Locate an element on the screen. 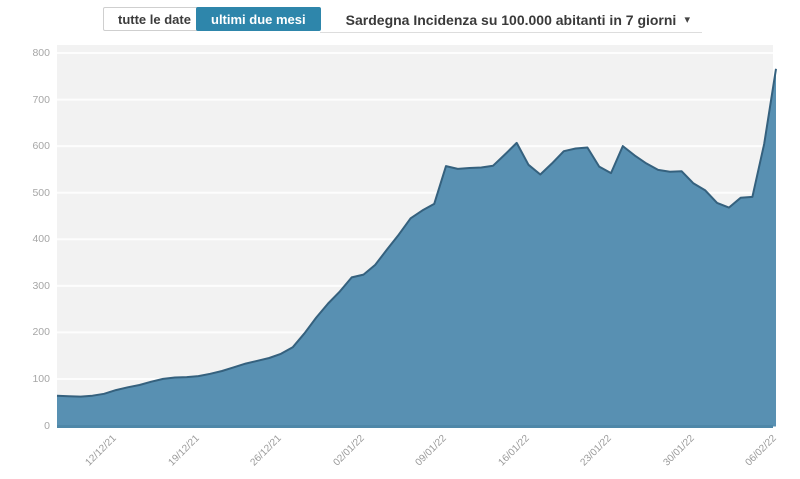 This screenshot has height=479, width=800. y-axis-label: 800 is located at coordinates (41, 53).